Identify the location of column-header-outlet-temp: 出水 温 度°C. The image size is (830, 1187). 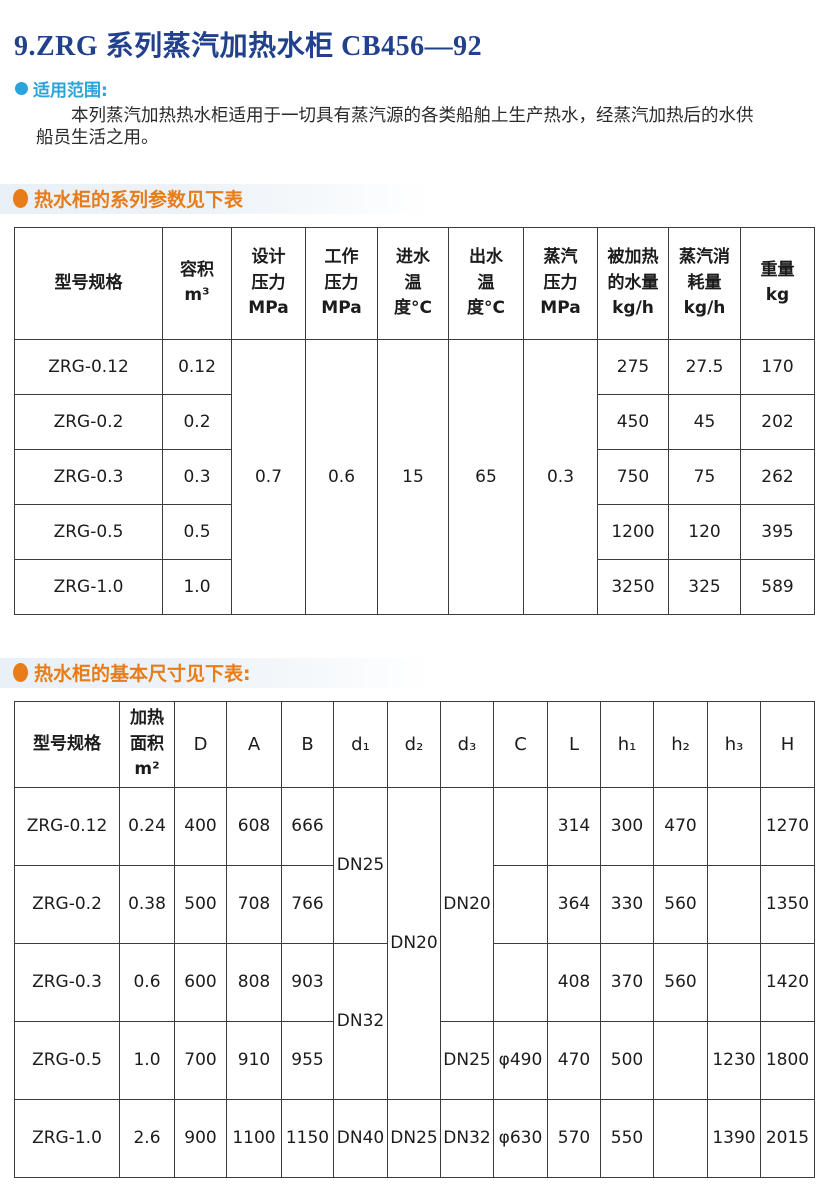
(486, 283).